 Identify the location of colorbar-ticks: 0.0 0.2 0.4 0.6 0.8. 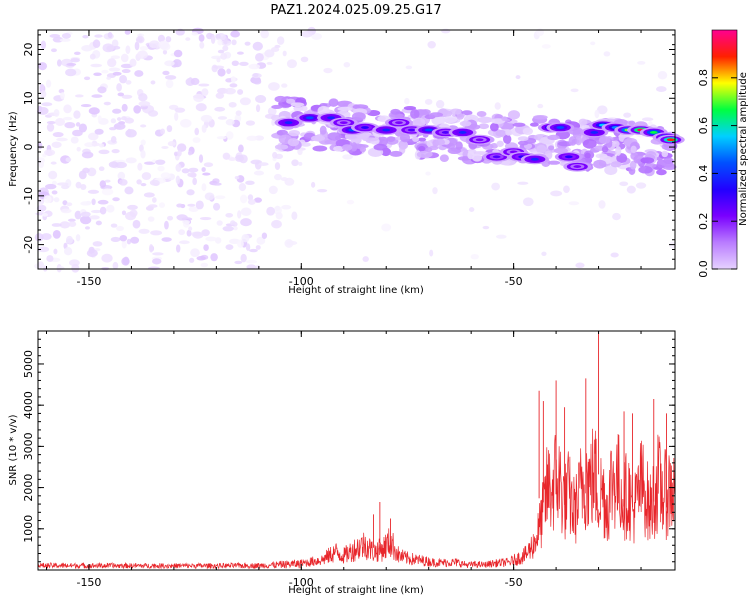
(717, 173).